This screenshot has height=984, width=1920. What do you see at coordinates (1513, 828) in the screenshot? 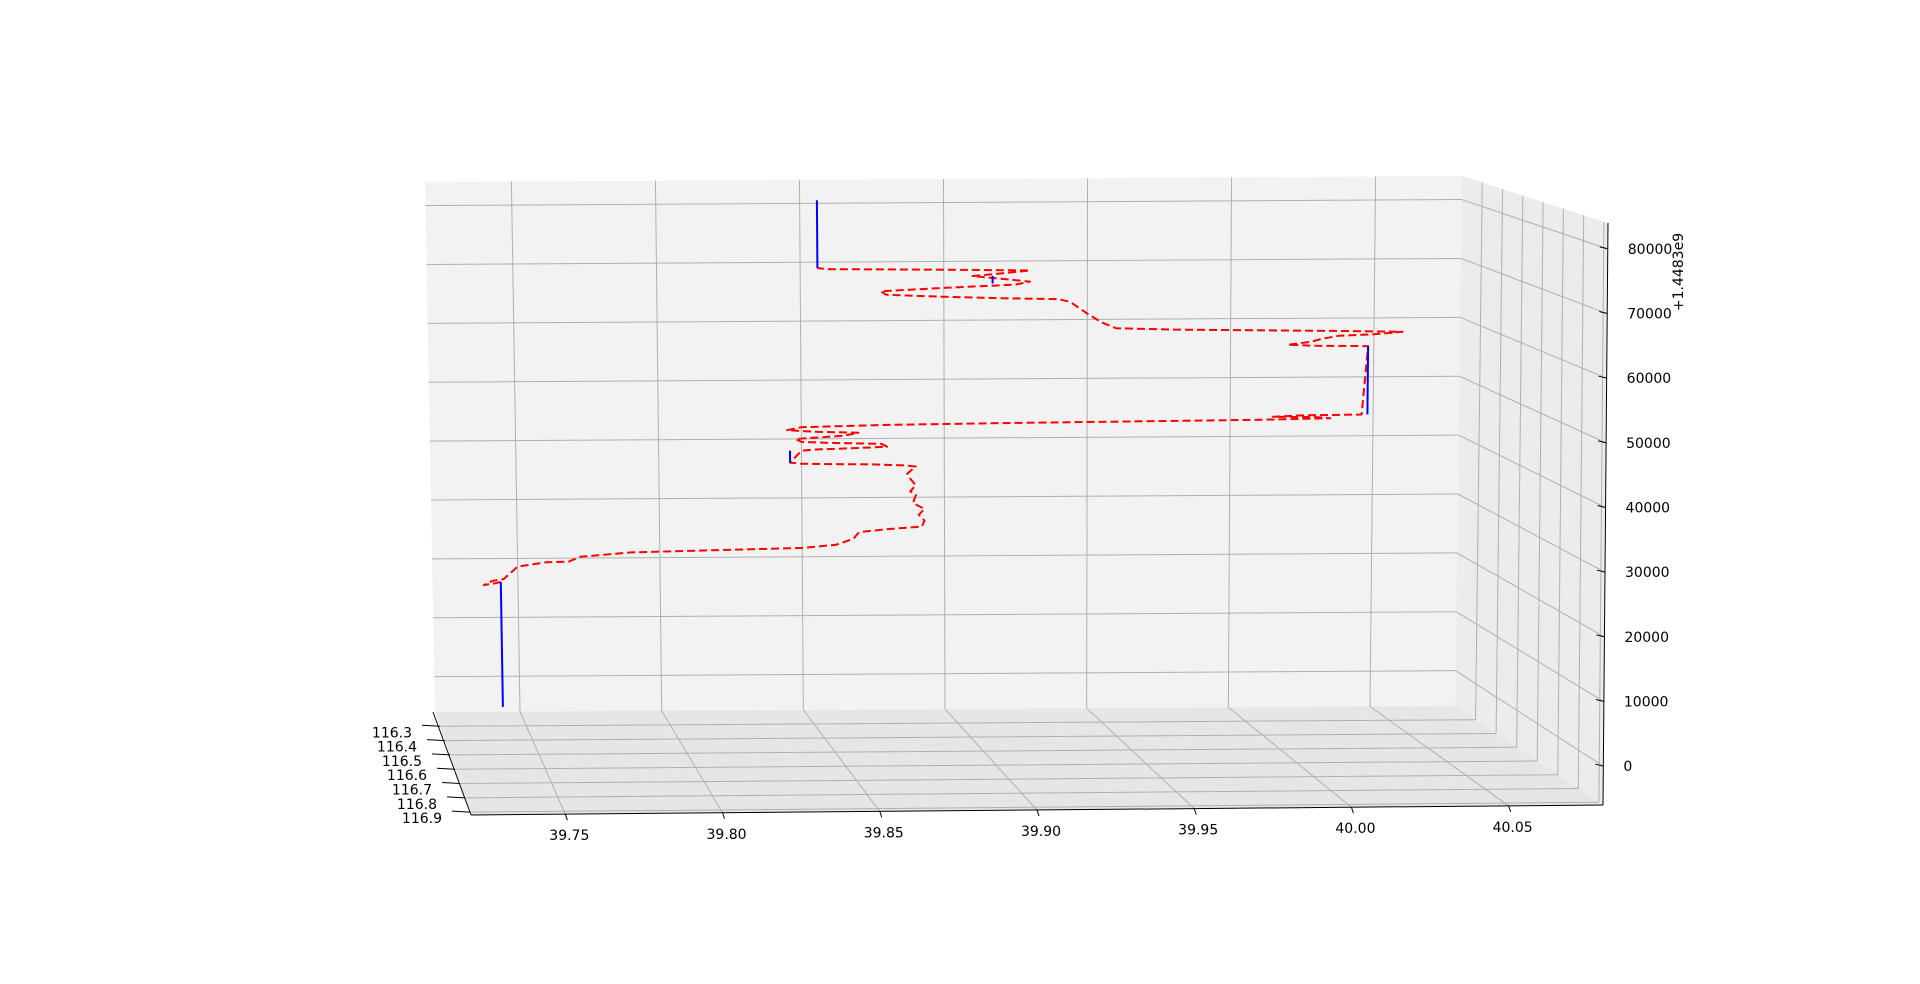
I see `x-tick-label: 40.05` at bounding box center [1513, 828].